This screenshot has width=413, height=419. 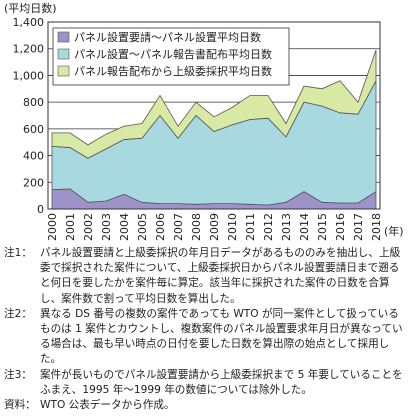 What do you see at coordinates (33, 182) in the screenshot?
I see `y-tick-label: 200` at bounding box center [33, 182].